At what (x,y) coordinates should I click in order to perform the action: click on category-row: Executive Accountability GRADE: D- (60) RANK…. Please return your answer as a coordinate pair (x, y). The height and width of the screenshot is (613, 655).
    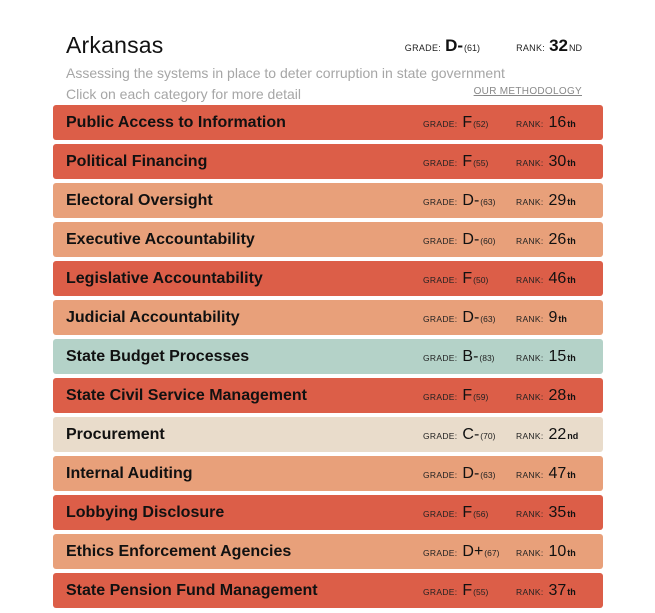
    Looking at the image, I should click on (328, 239).